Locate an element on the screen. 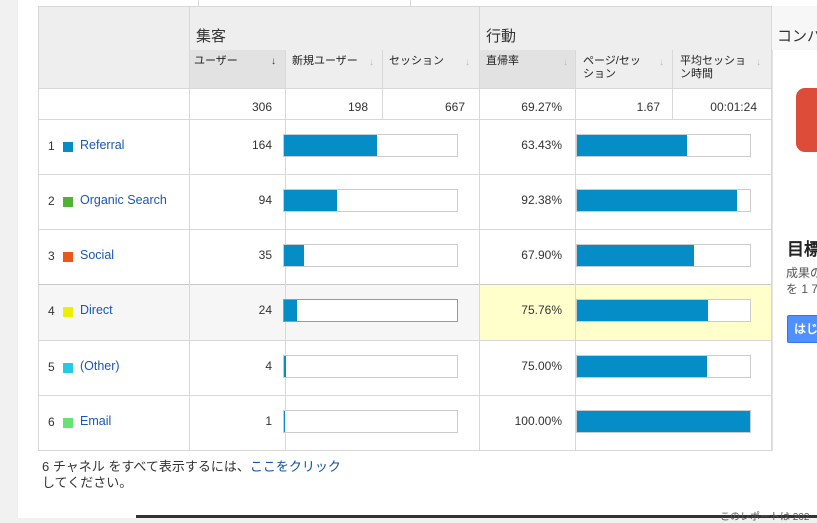 The width and height of the screenshot is (817, 523). col-header-sessions: セッション is located at coordinates (416, 61).